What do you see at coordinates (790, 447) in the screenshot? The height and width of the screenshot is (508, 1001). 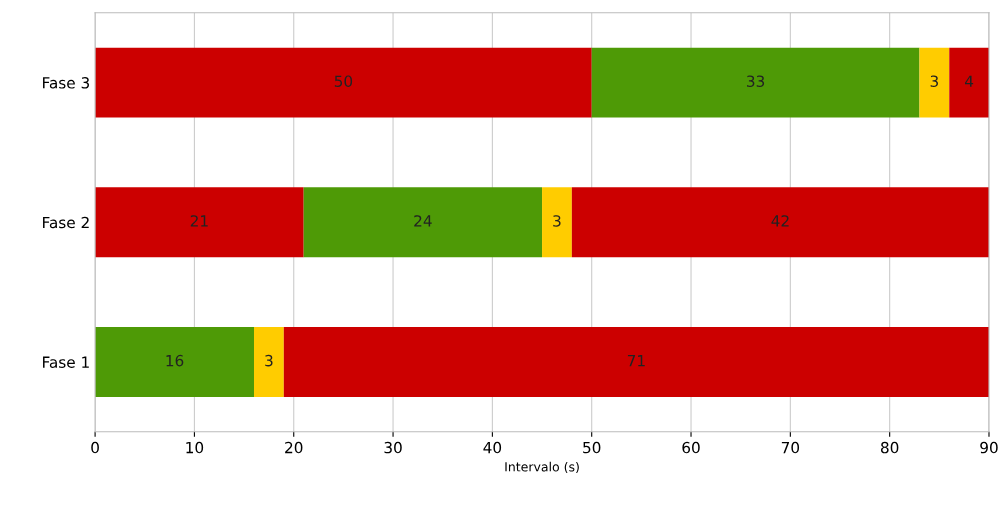 I see `x-tick-label: 70` at bounding box center [790, 447].